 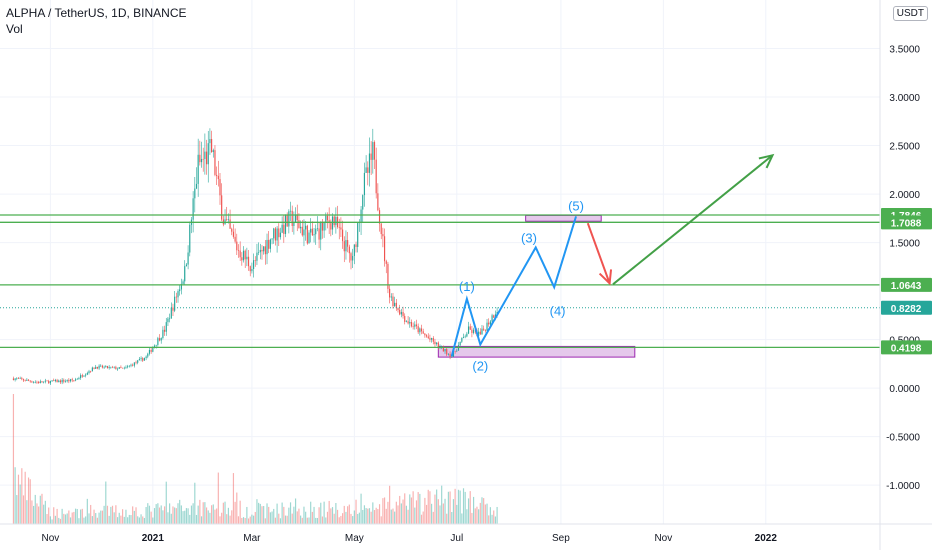 What do you see at coordinates (598, 253) in the screenshot?
I see `drop-arrow` at bounding box center [598, 253].